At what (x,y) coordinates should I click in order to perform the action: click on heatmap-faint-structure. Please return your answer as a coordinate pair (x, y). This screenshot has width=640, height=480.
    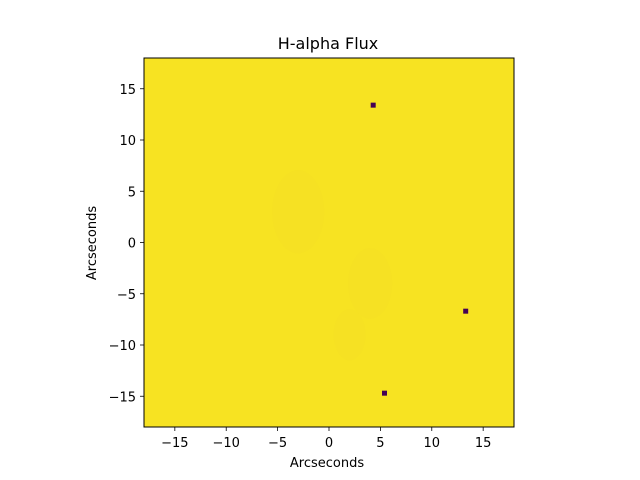
    Looking at the image, I should click on (332, 265).